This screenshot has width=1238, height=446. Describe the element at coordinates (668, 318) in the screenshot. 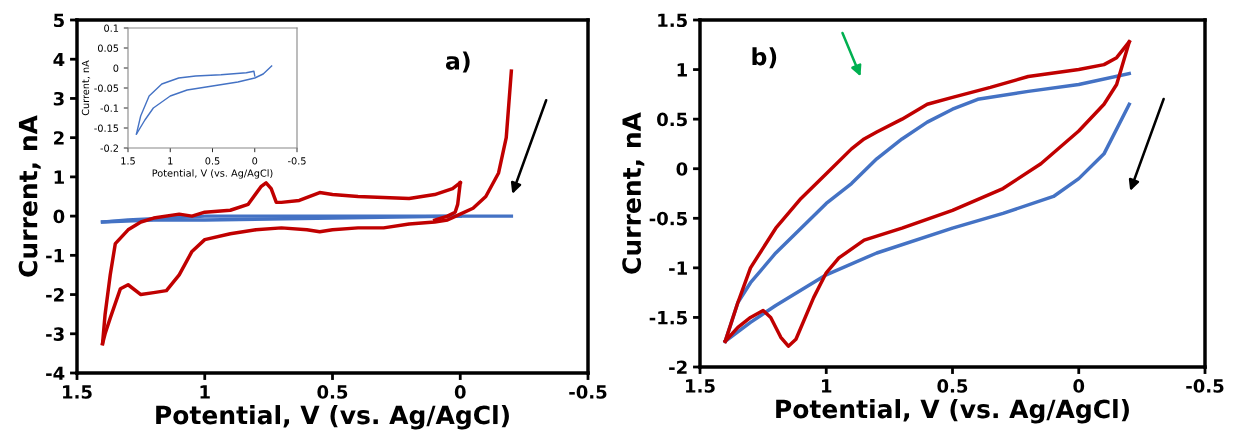

I see `y-tick-label: -1.5` at that location.